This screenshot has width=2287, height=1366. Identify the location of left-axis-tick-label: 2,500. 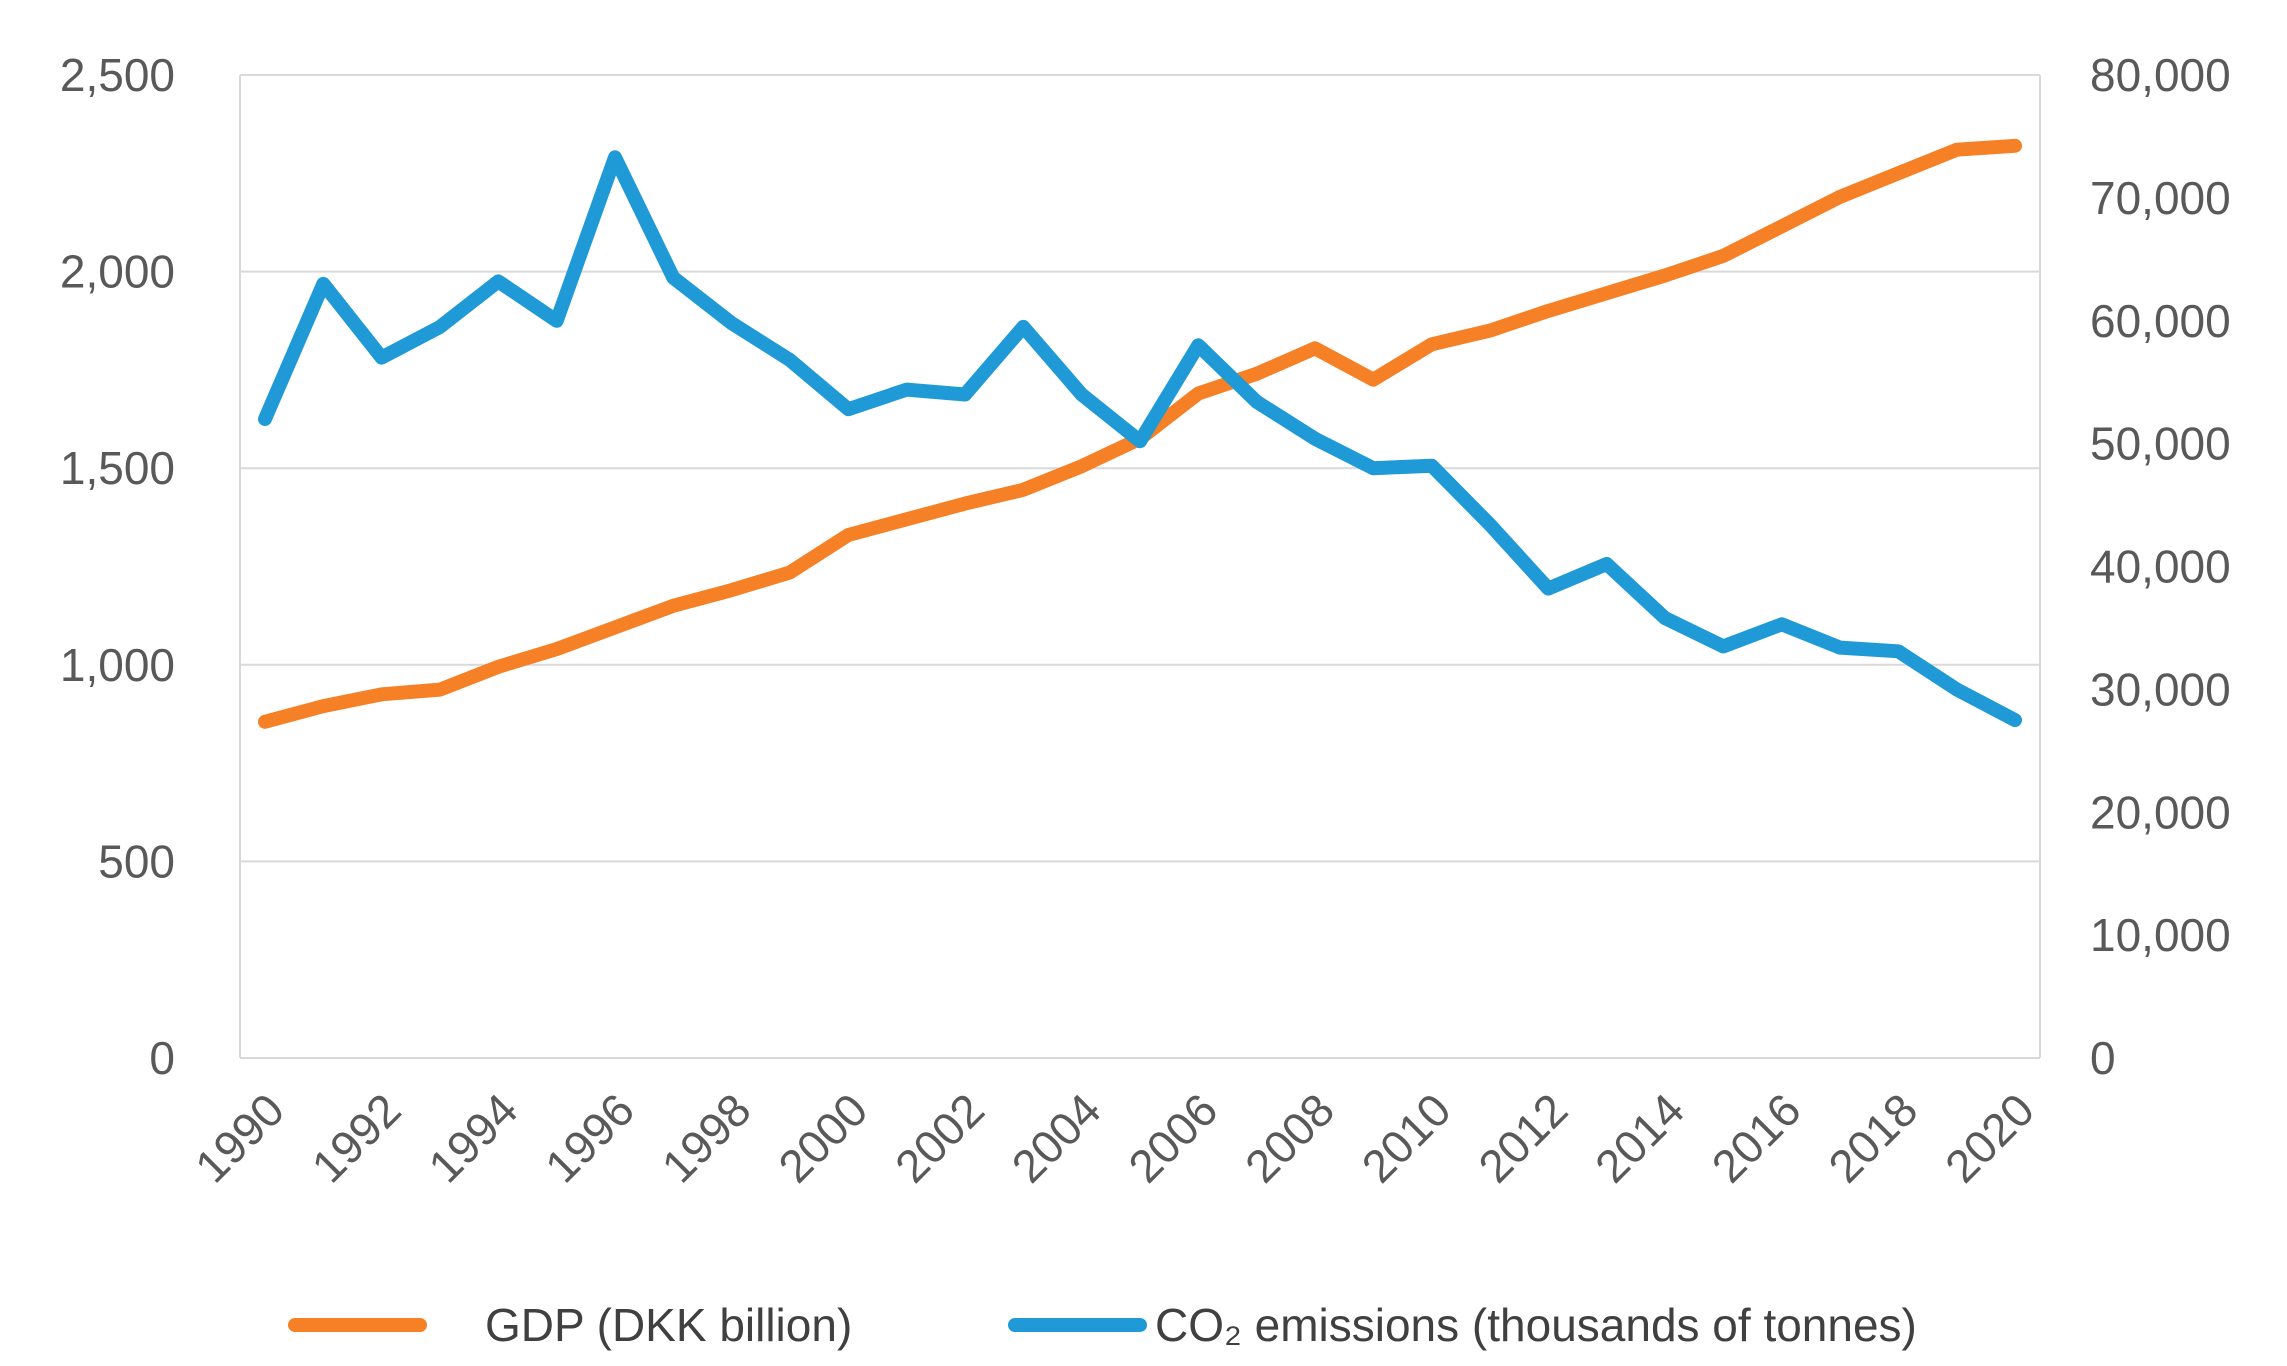
(117, 75).